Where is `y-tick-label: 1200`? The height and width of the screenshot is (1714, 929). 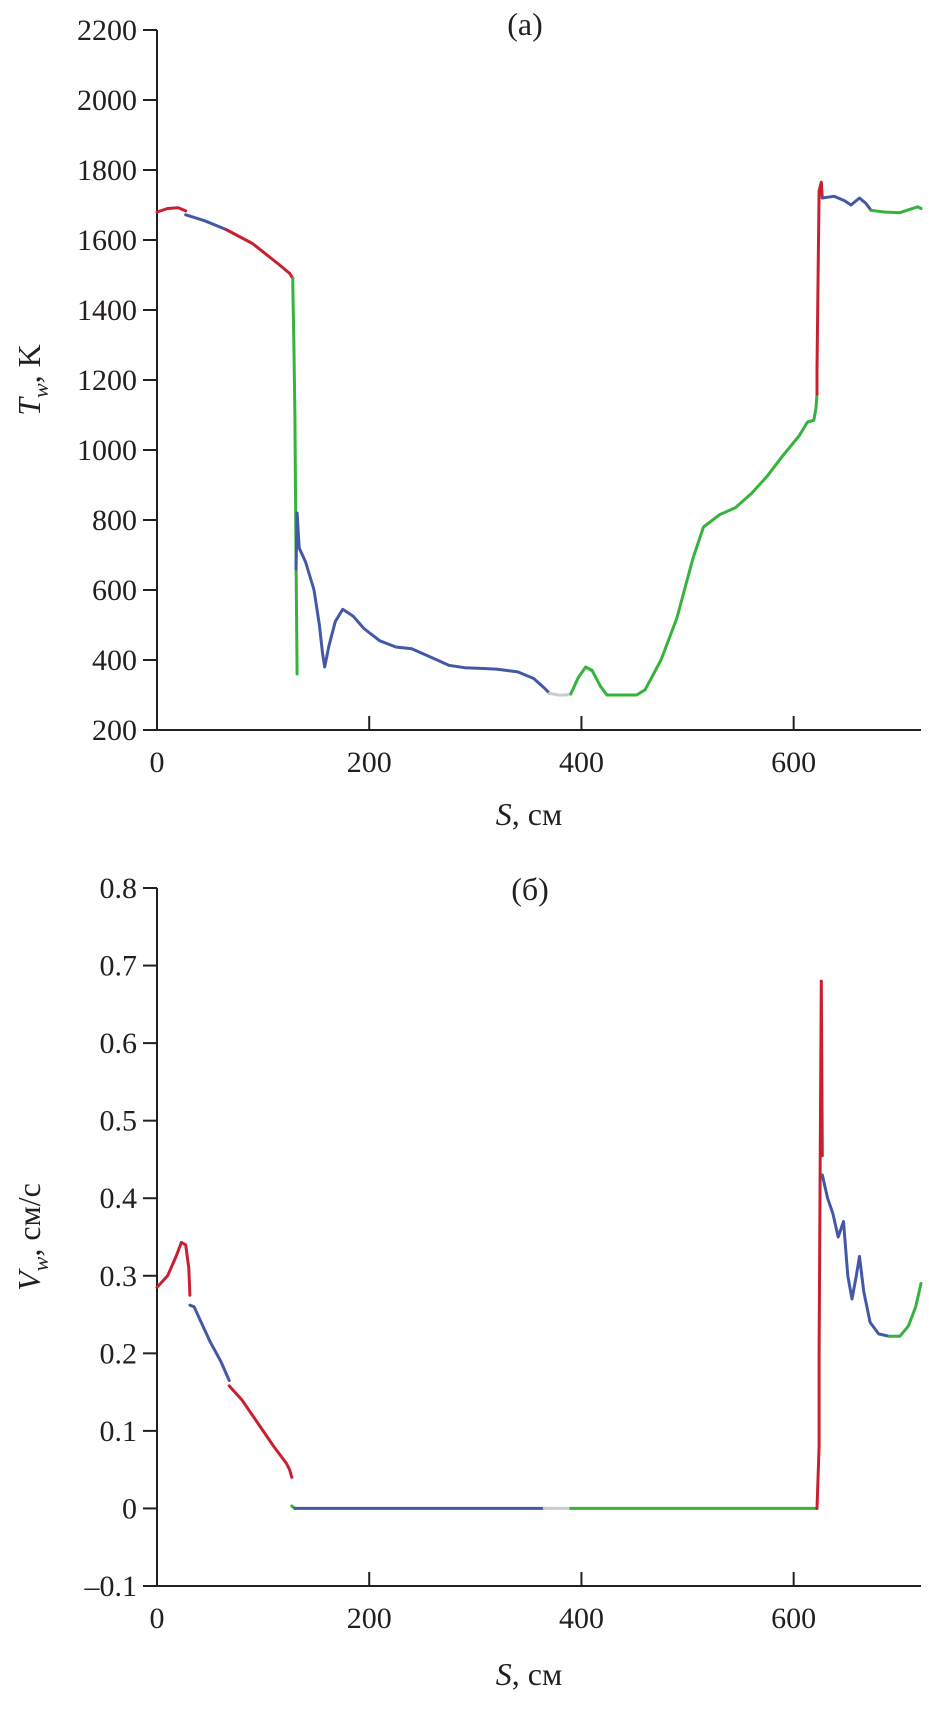 y-tick-label: 1200 is located at coordinates (107, 380).